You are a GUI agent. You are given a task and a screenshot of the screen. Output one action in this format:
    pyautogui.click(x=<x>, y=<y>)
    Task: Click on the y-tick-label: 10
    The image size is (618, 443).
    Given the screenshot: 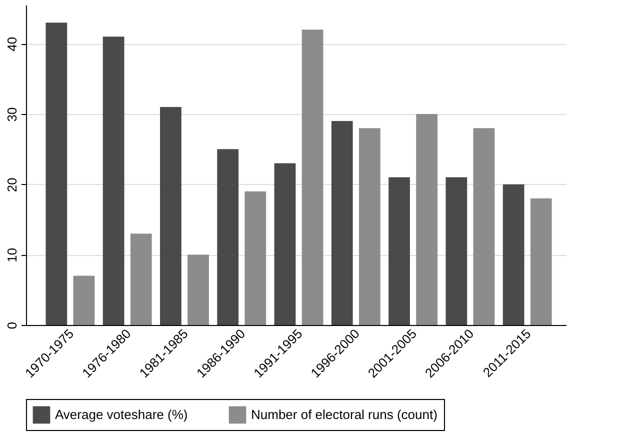 What is the action you would take?
    pyautogui.click(x=12, y=255)
    